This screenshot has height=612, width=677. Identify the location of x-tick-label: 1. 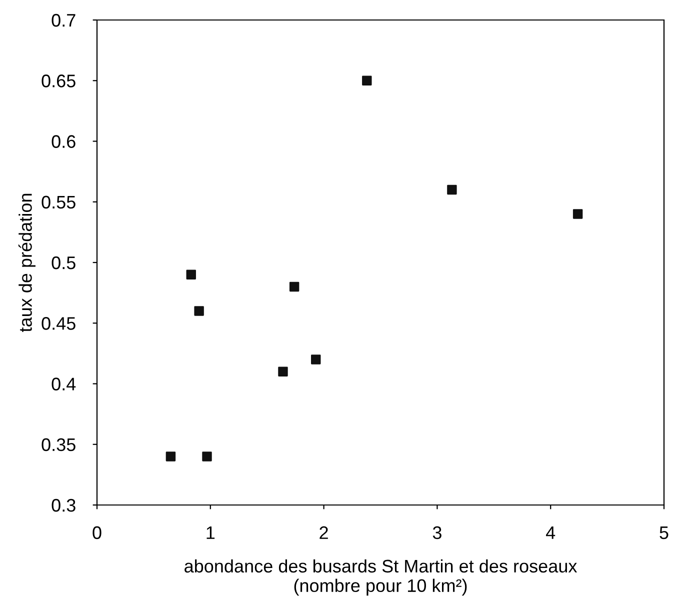
(210, 532).